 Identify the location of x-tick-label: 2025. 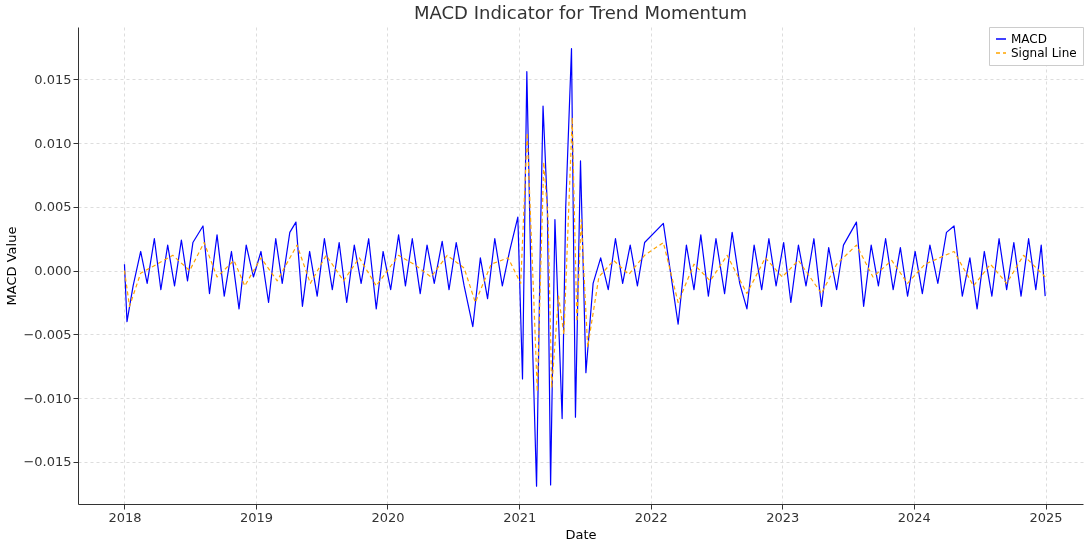
(1046, 517).